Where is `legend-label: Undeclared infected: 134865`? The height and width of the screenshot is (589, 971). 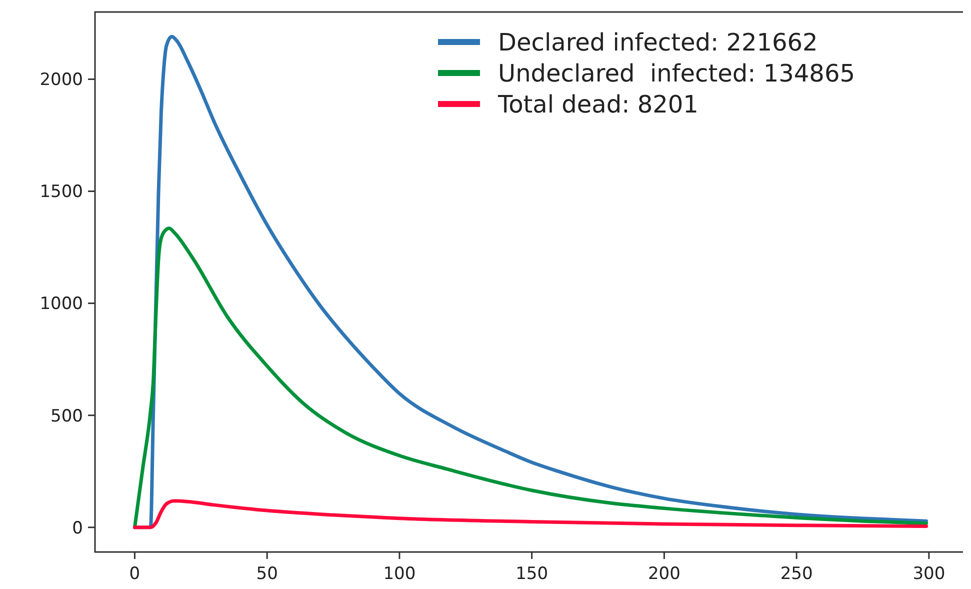
legend-label: Undeclared infected: 134865 is located at coordinates (676, 73).